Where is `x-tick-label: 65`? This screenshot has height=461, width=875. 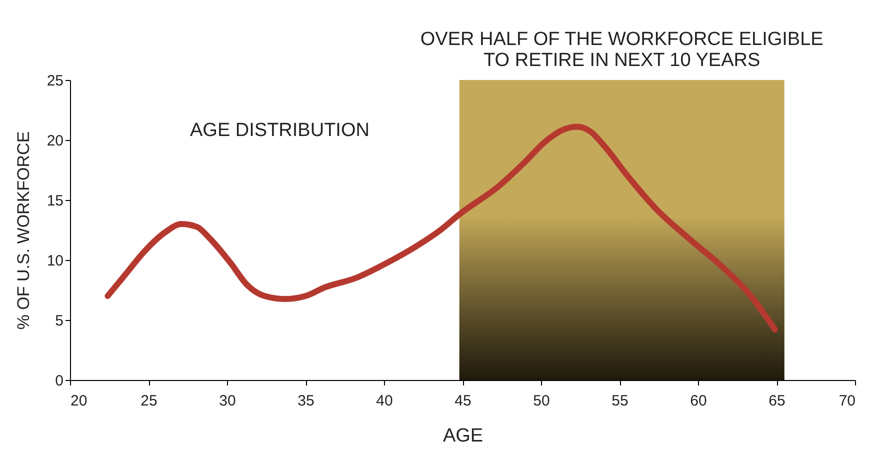 x-tick-label: 65 is located at coordinates (777, 401).